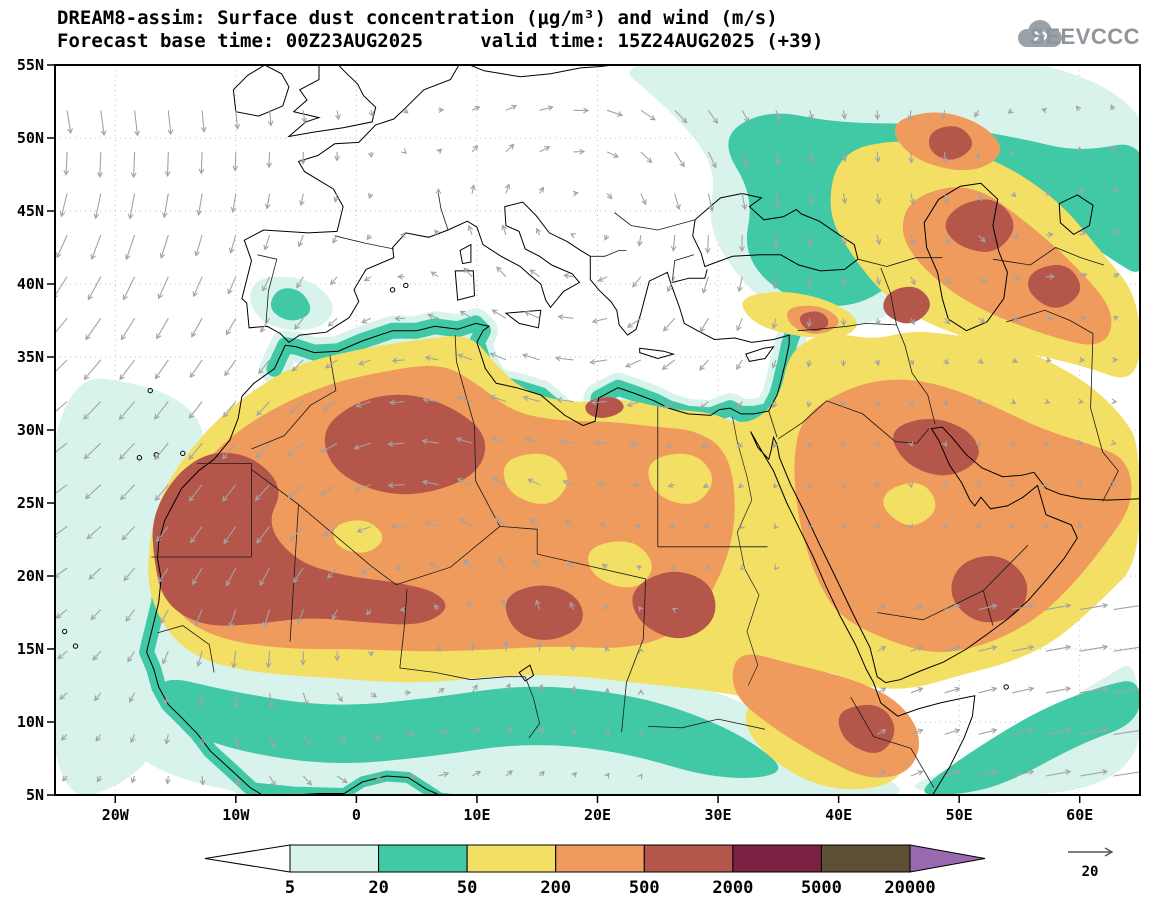  What do you see at coordinates (30, 430) in the screenshot?
I see `lat-label: 30N` at bounding box center [30, 430].